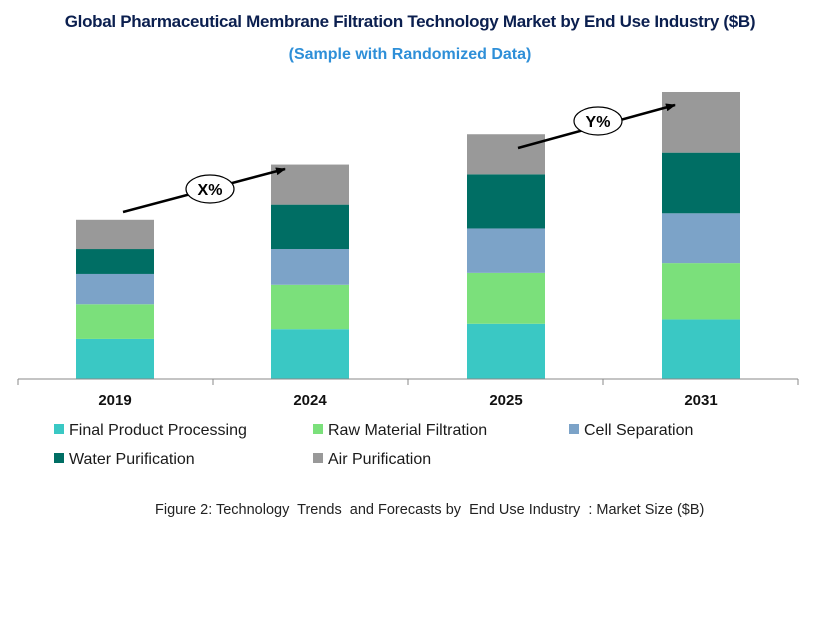  I want to click on bar-segment-2031-raw-material-filtration, so click(701, 291).